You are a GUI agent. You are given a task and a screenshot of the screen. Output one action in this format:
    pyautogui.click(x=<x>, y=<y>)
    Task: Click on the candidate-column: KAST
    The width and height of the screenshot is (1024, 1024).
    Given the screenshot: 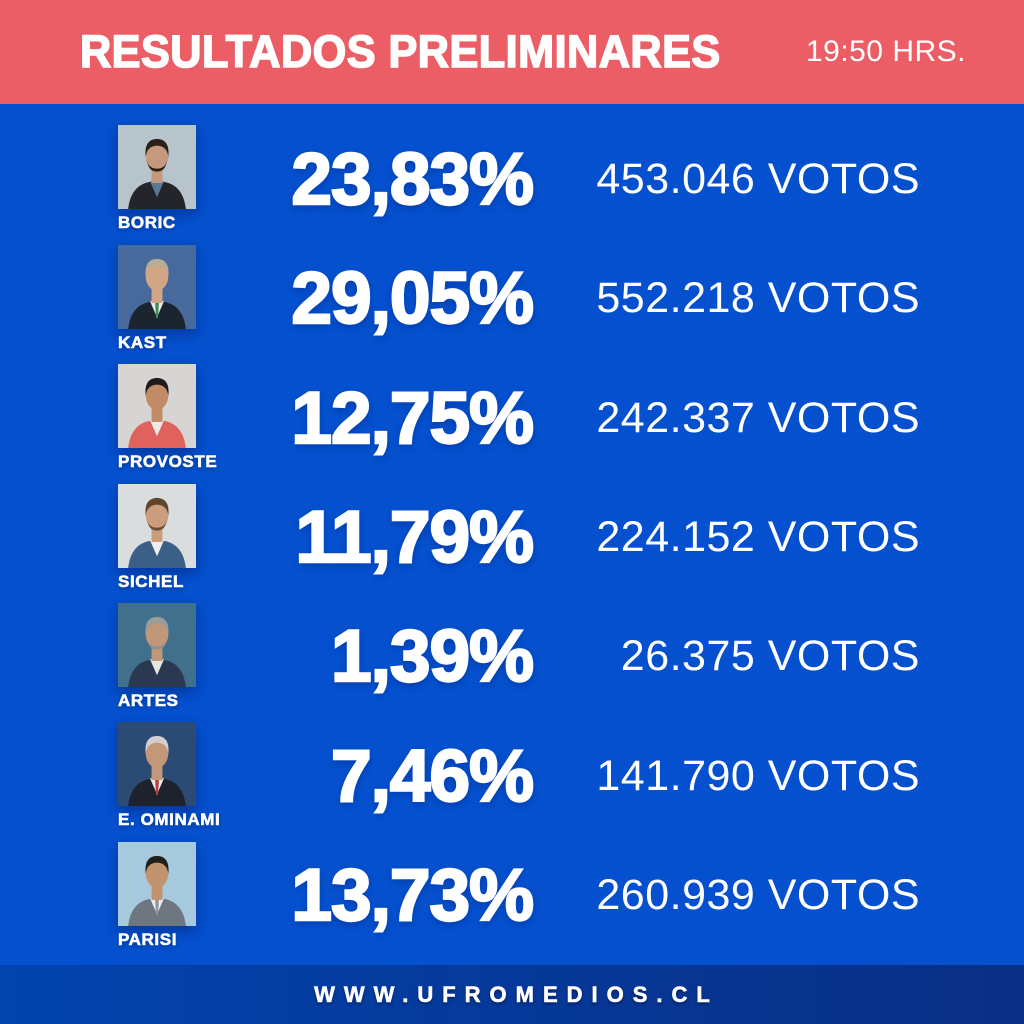 What is the action you would take?
    pyautogui.click(x=178, y=298)
    